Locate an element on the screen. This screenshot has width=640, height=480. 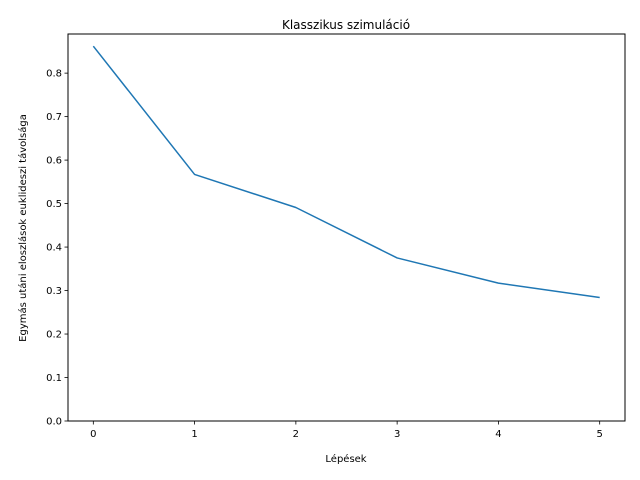
x-tick-label: 3 is located at coordinates (397, 434).